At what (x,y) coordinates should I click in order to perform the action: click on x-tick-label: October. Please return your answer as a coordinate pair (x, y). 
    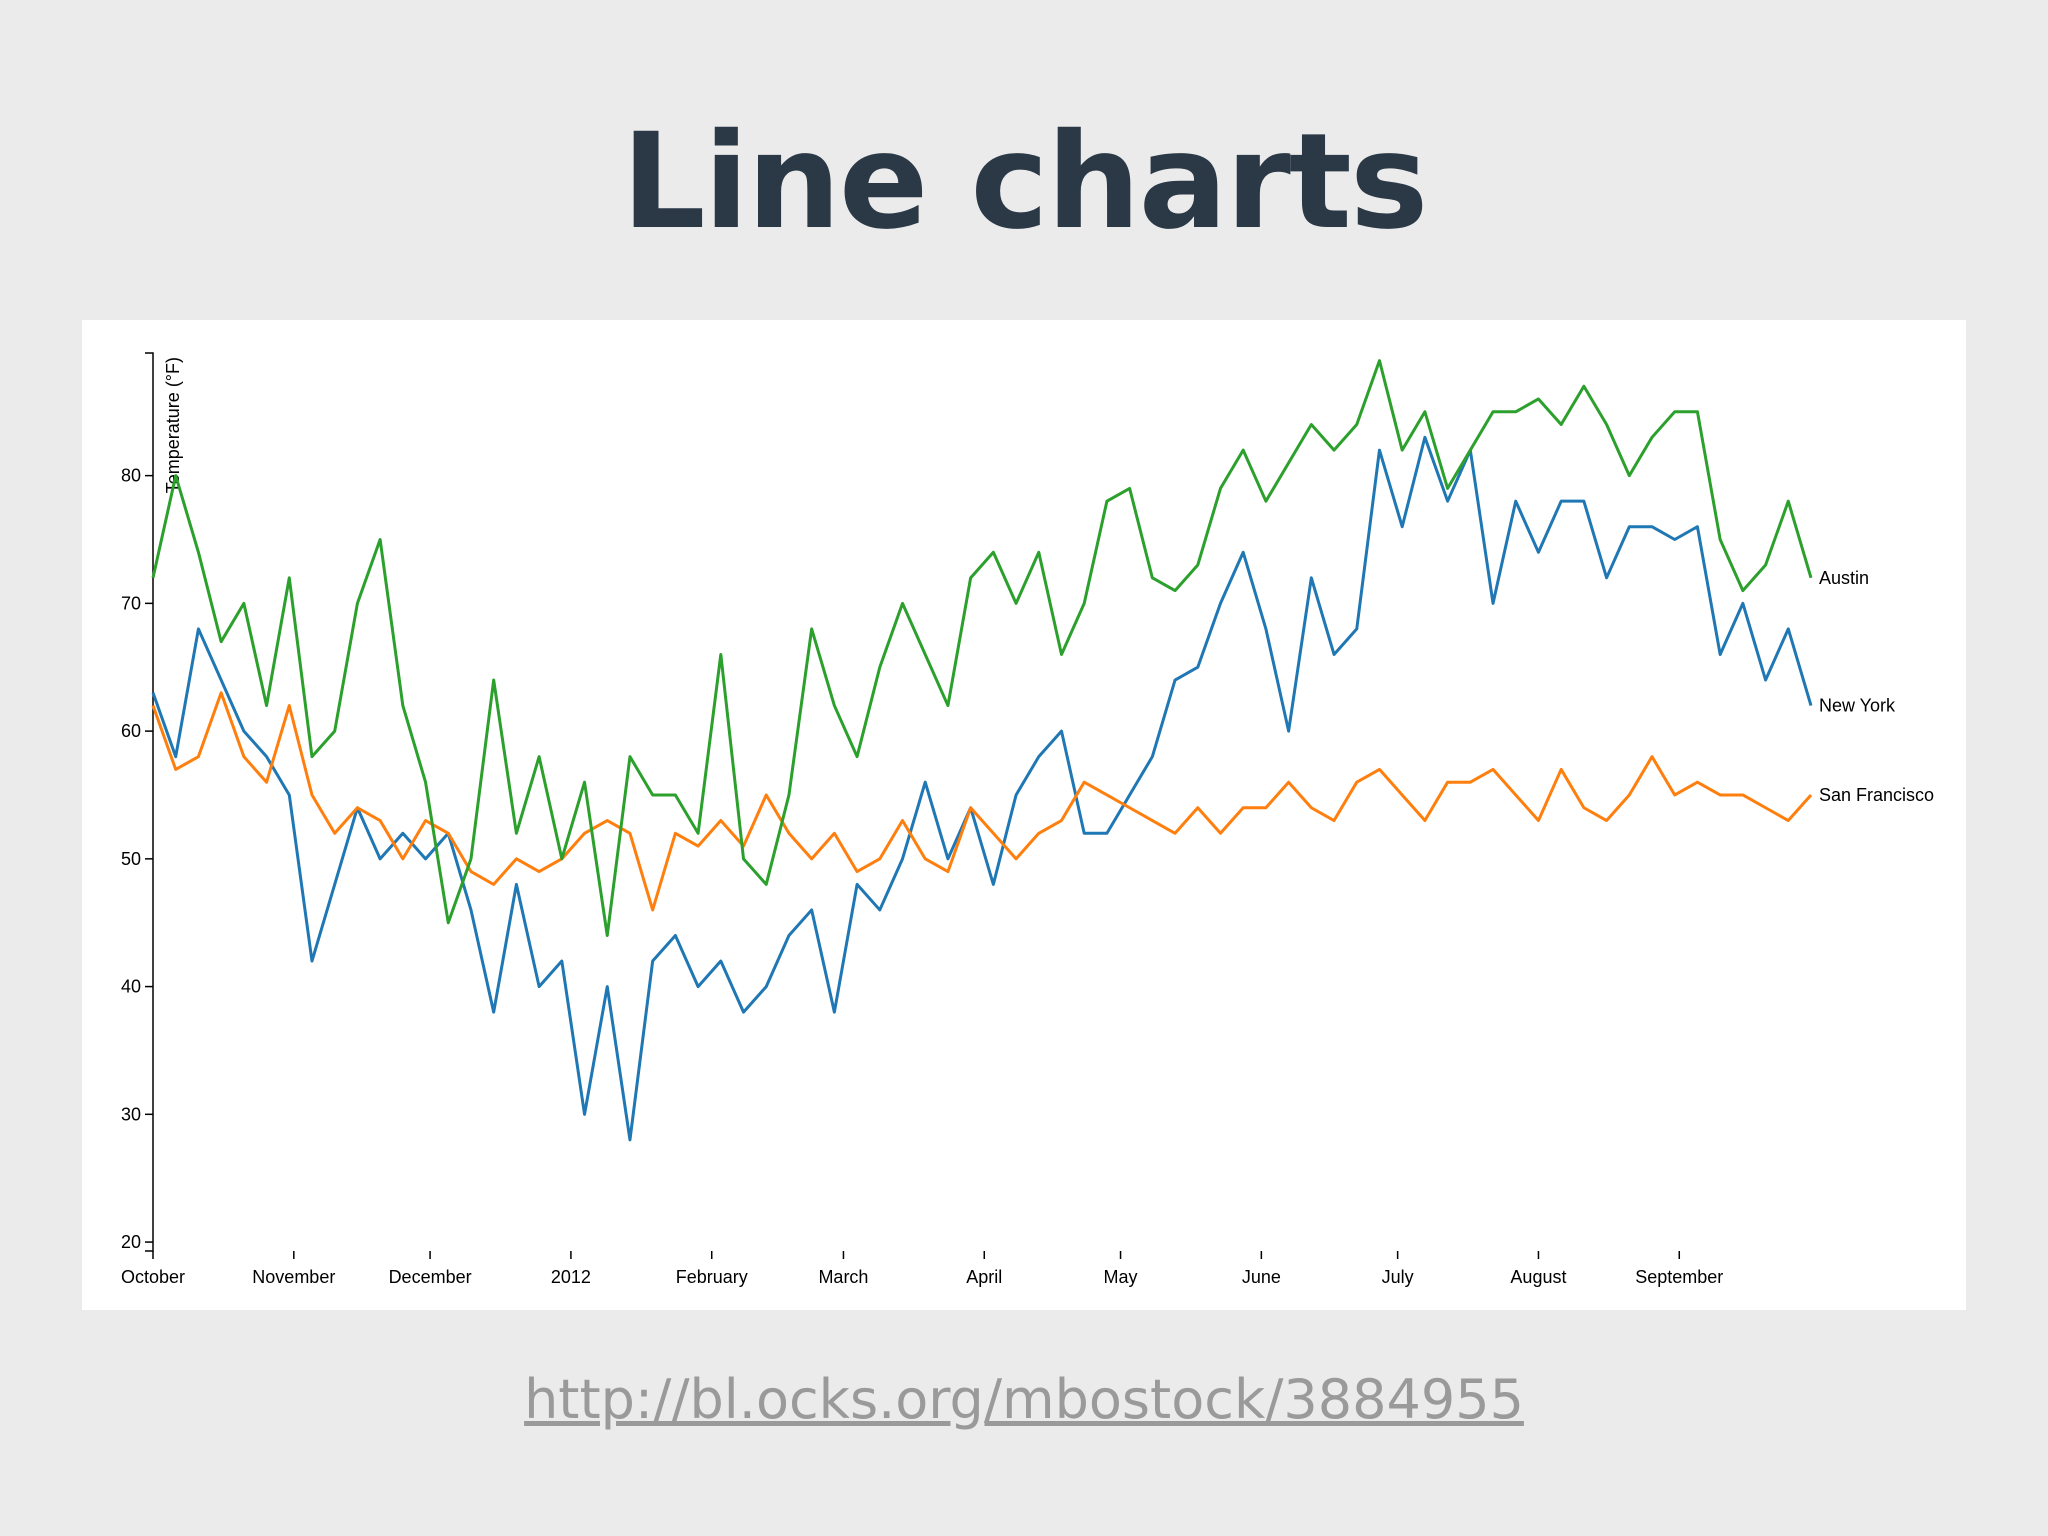
    Looking at the image, I should click on (153, 1277).